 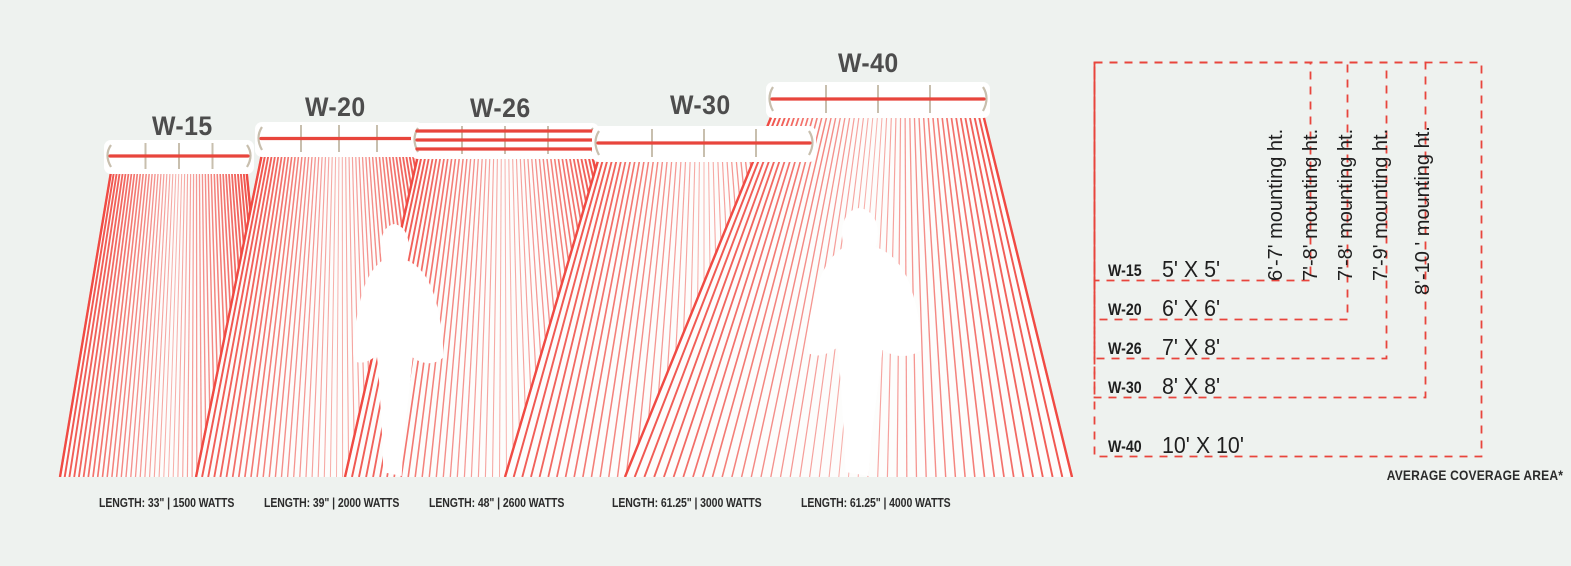 I want to click on spec-label-w-30: LENGTH: 61.25" | 3000 WATTS, so click(x=687, y=503).